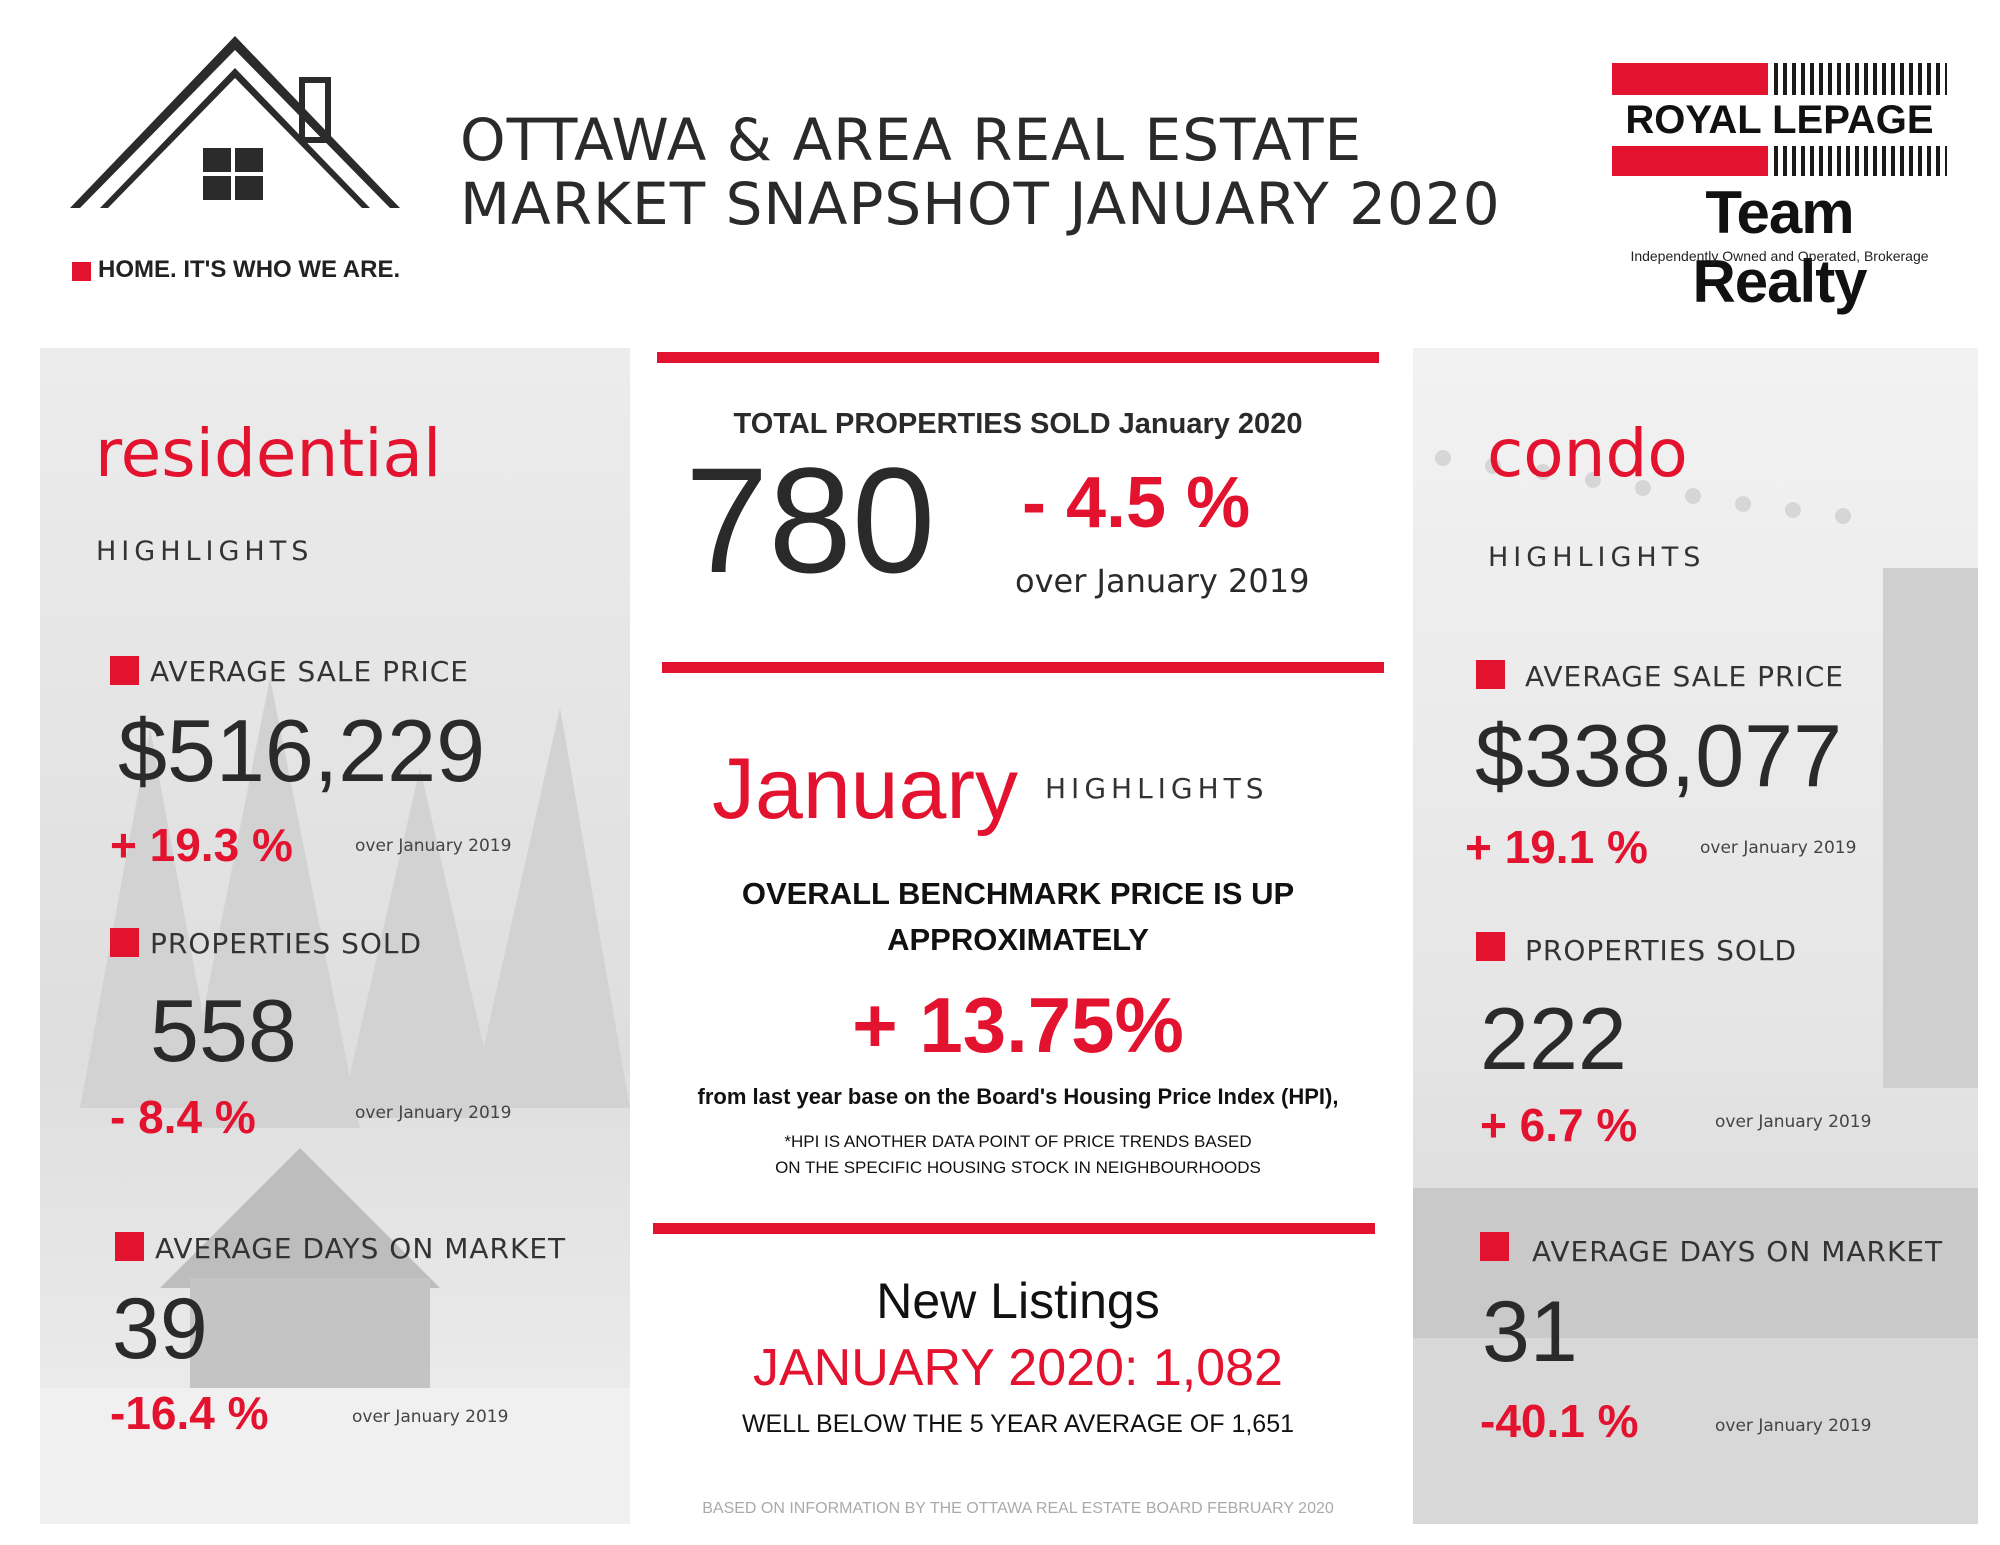 This screenshot has width=2000, height=1545. I want to click on res-avg-price-over: over January 2019, so click(433, 846).